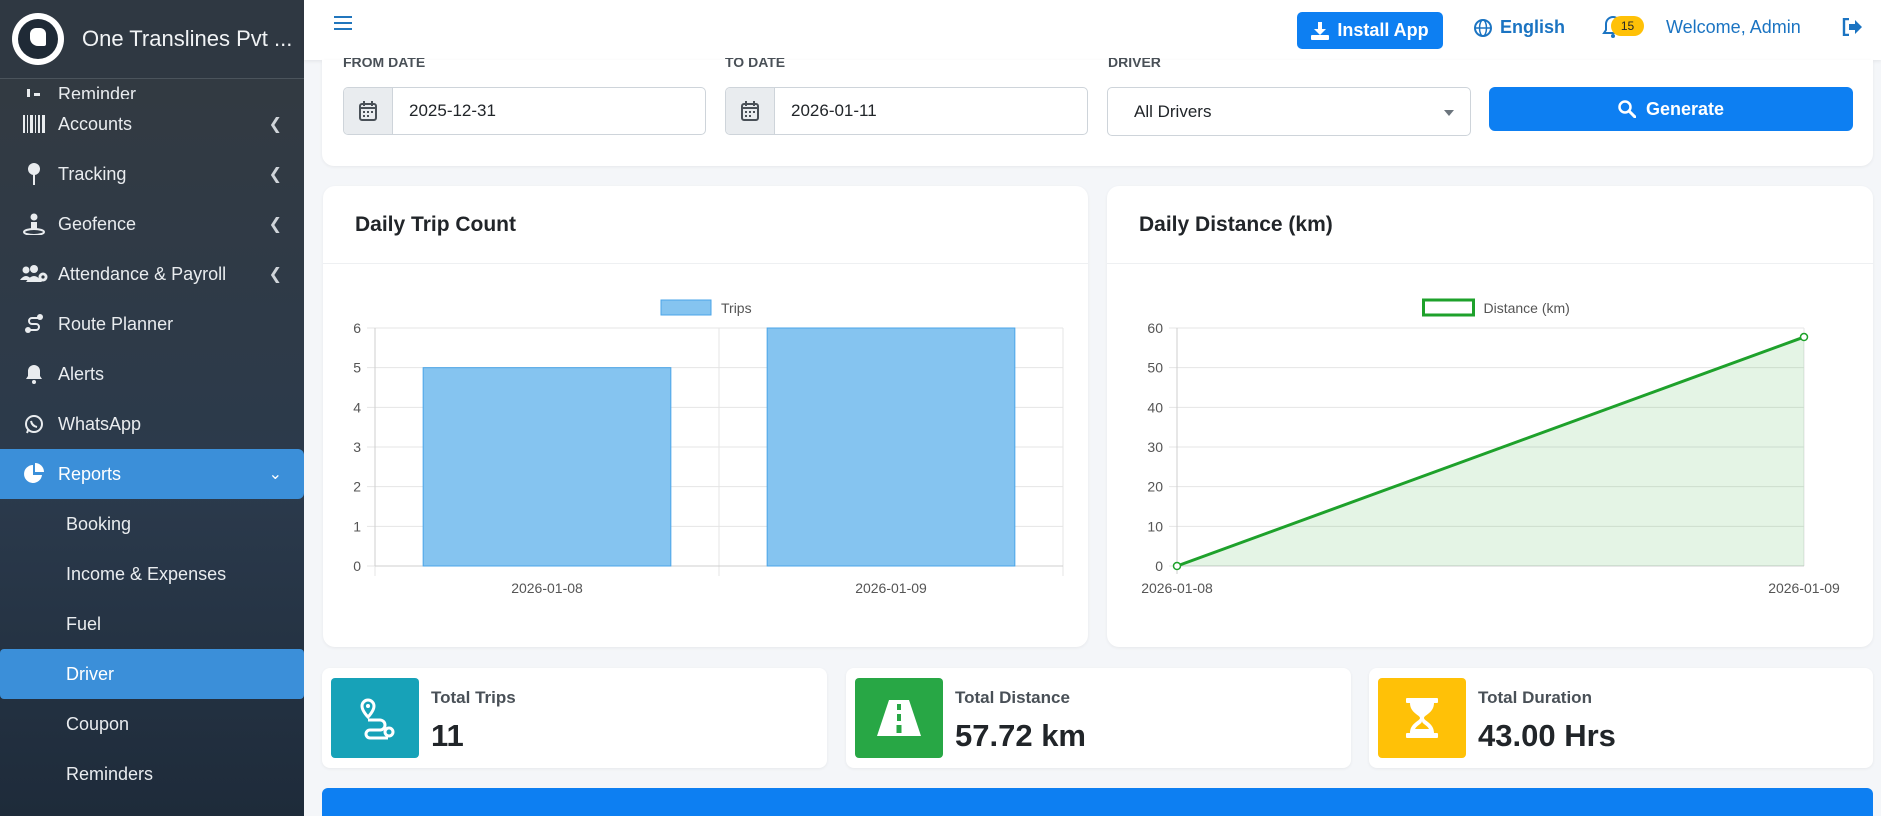 The width and height of the screenshot is (1881, 816). What do you see at coordinates (357, 447) in the screenshot?
I see `y-tick-label: 3` at bounding box center [357, 447].